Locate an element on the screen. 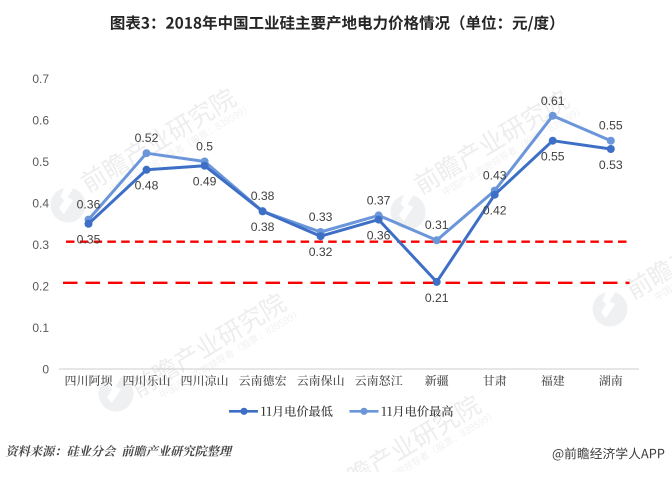 The height and width of the screenshot is (477, 672). svg-text: 0.21 is located at coordinates (437, 298).